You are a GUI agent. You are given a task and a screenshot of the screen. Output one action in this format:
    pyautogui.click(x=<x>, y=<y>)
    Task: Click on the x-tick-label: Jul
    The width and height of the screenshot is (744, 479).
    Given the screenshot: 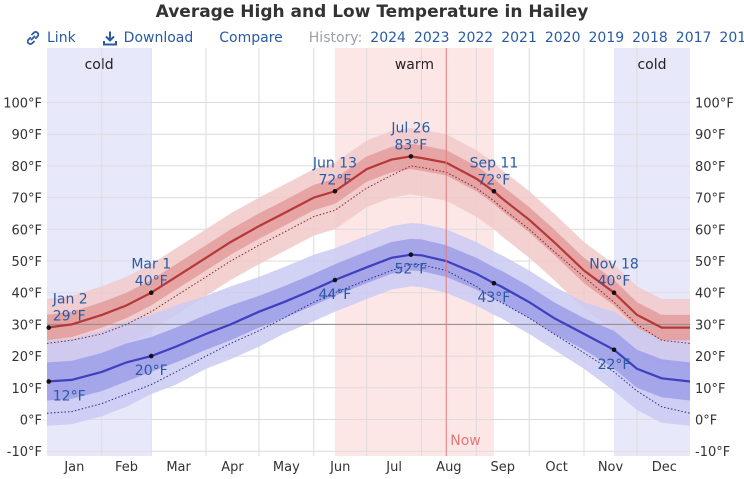 What is the action you would take?
    pyautogui.click(x=393, y=467)
    